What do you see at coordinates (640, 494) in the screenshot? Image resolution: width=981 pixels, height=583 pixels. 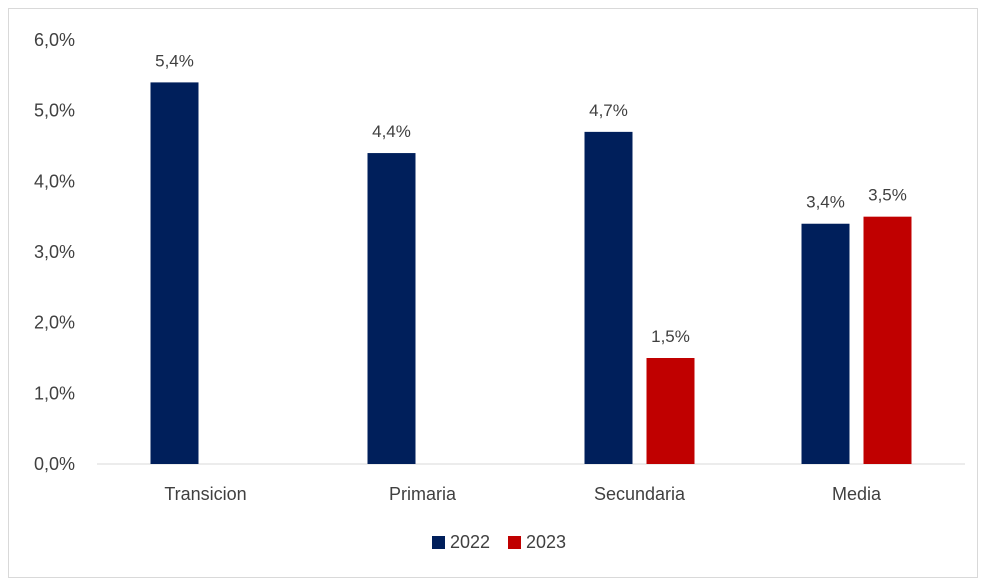 I see `x-tick-label: Secundaria` at bounding box center [640, 494].